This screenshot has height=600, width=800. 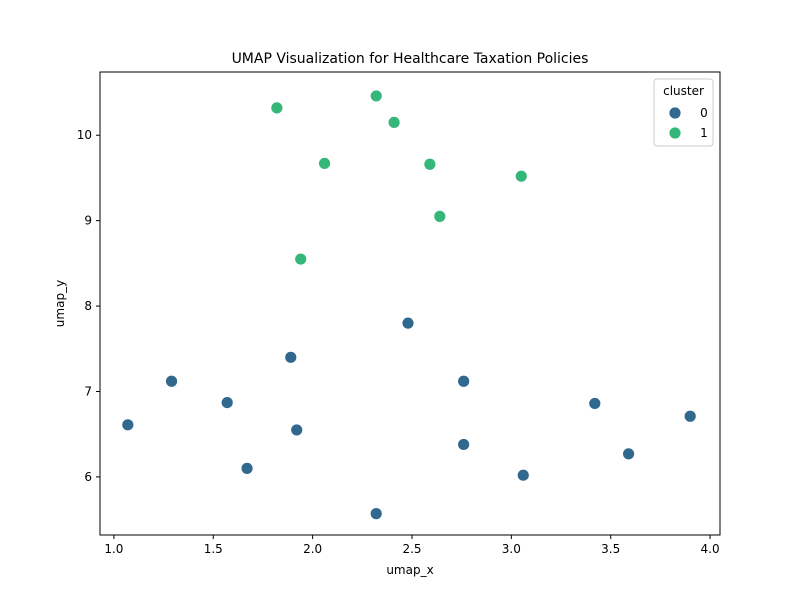 What do you see at coordinates (312, 549) in the screenshot?
I see `x-tick-label: 2.0` at bounding box center [312, 549].